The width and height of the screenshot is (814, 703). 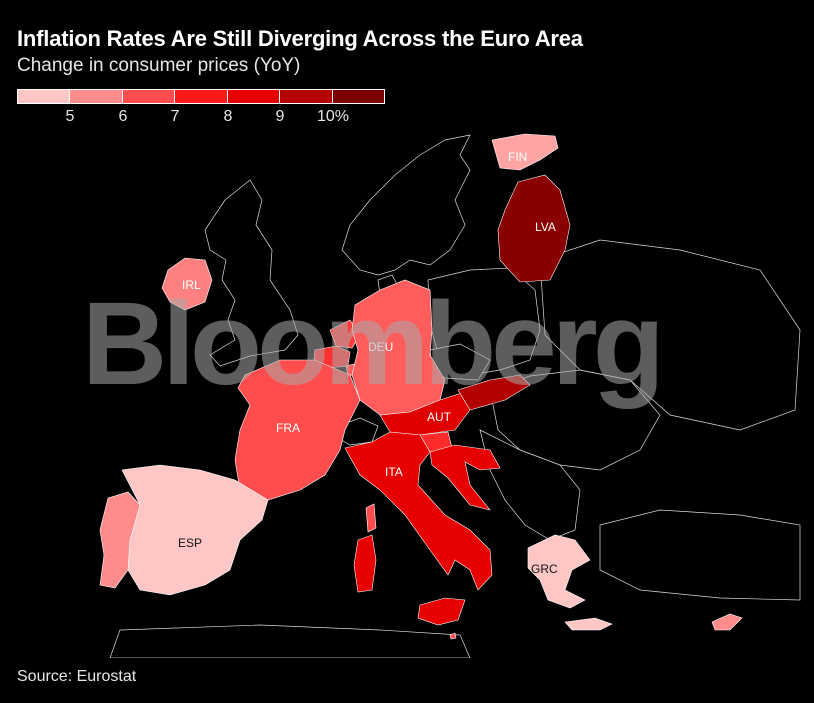 What do you see at coordinates (371, 518) in the screenshot?
I see `country-fra-corsica` at bounding box center [371, 518].